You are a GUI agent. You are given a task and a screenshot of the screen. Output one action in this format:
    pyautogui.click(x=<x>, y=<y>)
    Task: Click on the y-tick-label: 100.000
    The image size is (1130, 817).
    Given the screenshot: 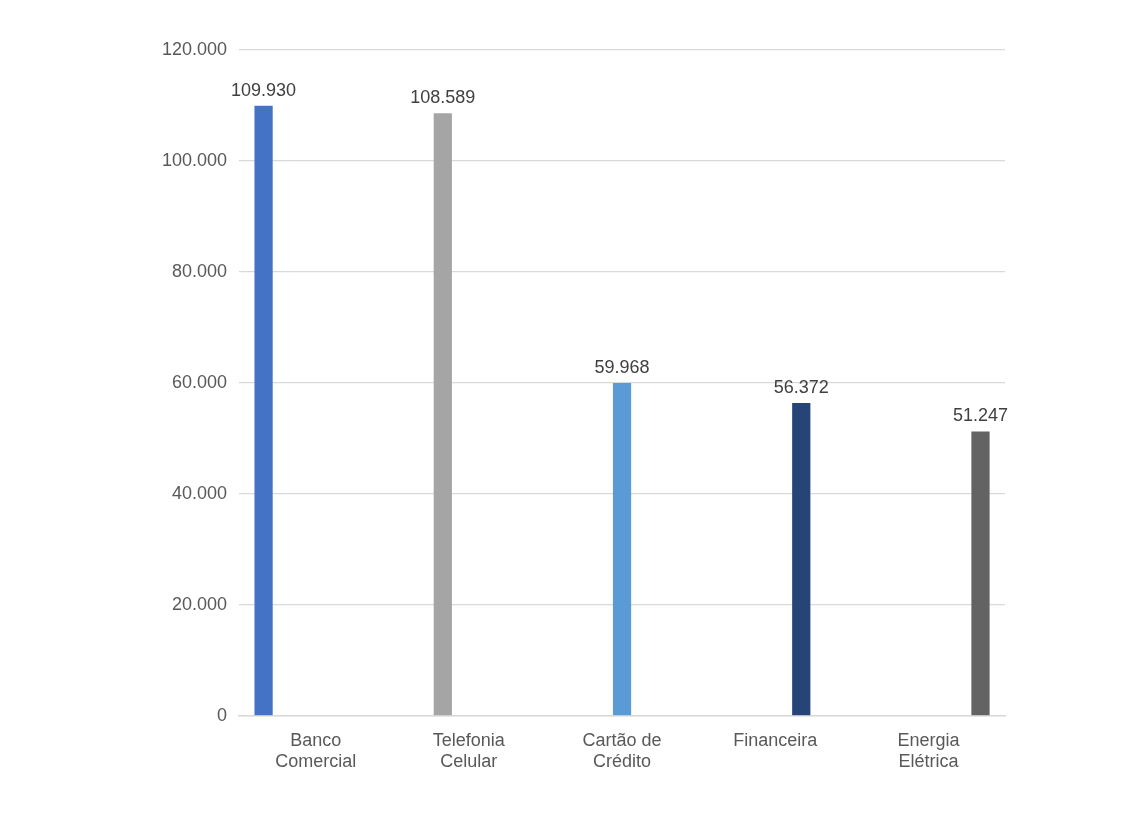 What is the action you would take?
    pyautogui.click(x=194, y=159)
    